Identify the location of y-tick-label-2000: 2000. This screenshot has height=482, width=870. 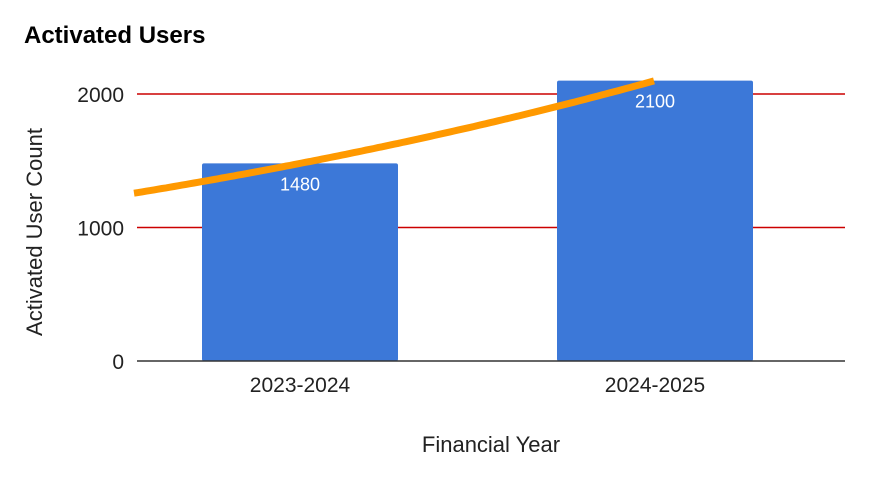
(100, 95).